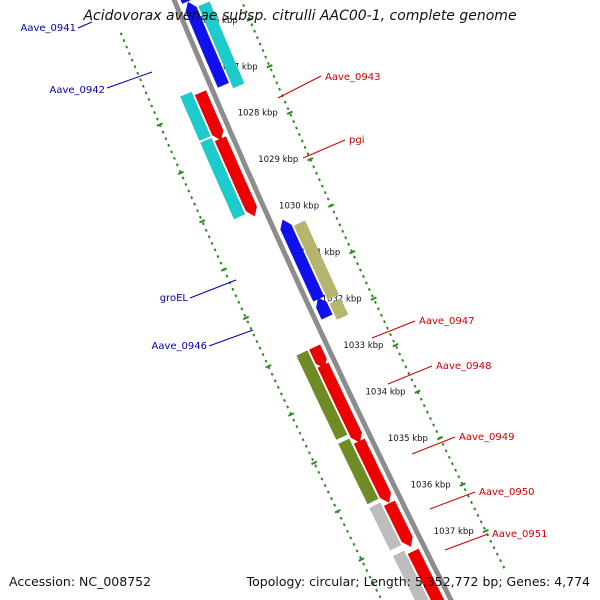 The height and width of the screenshot is (600, 600). I want to click on gene-feature-groel-olive, so click(316, 260).